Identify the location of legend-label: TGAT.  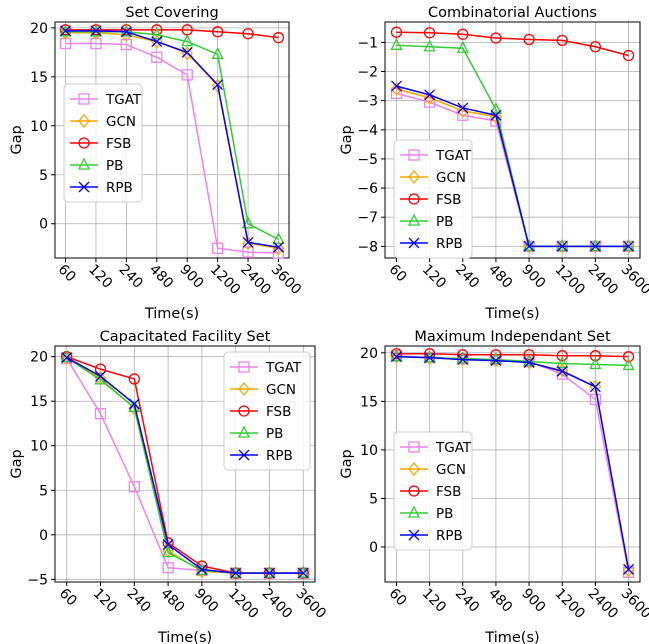
(283, 368).